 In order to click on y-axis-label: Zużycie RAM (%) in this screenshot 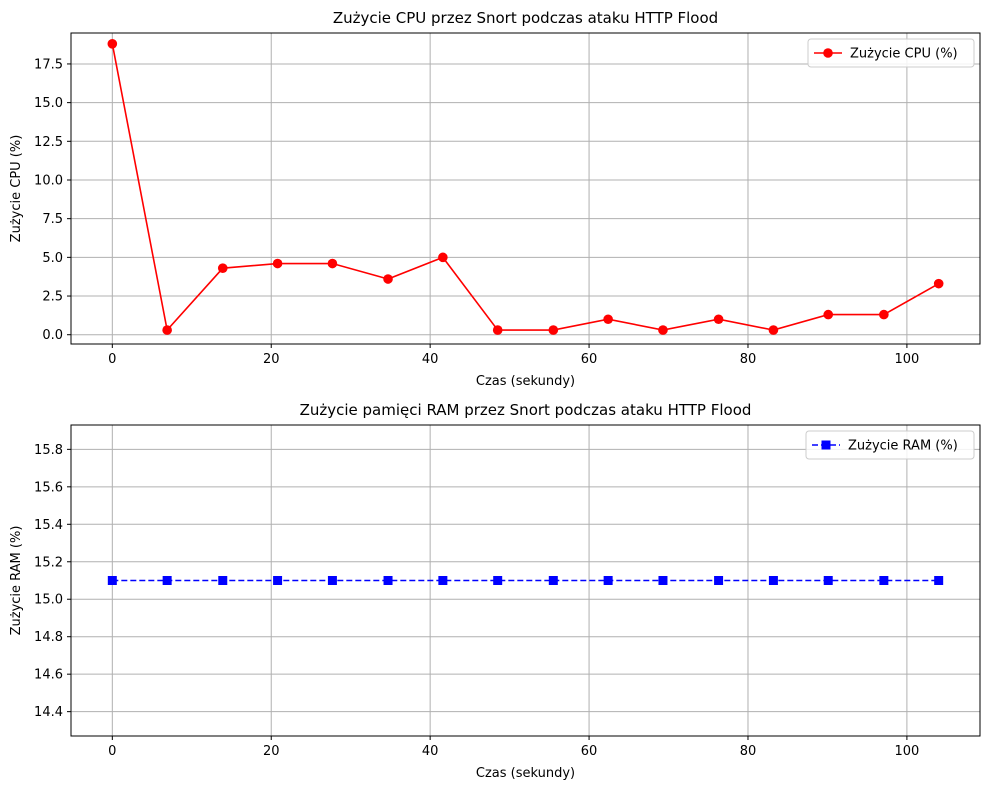, I will do `click(16, 581)`.